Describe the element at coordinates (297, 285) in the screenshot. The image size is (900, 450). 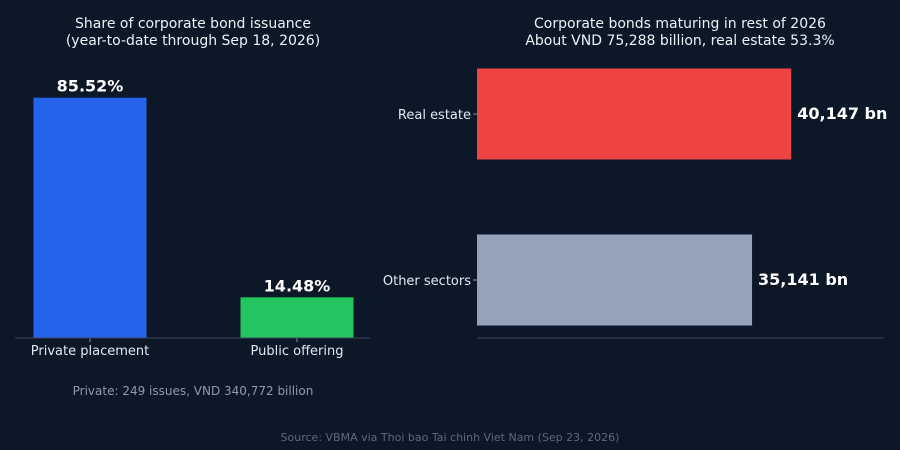
I see `value-label-public-offering: 14.48%` at that location.